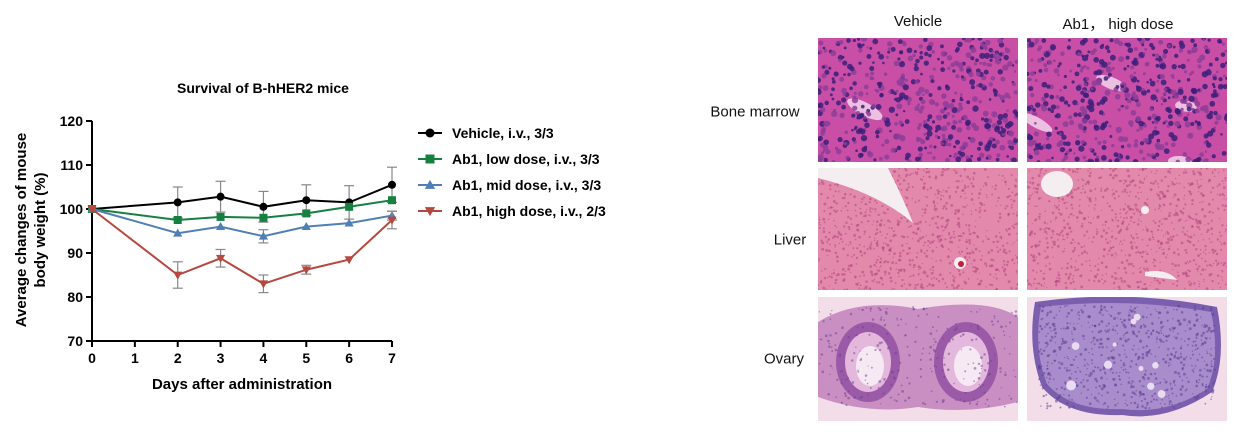 This screenshot has height=440, width=1233. What do you see at coordinates (526, 159) in the screenshot?
I see `legend-label: Ab1, low dose, i.v., 3/3` at bounding box center [526, 159].